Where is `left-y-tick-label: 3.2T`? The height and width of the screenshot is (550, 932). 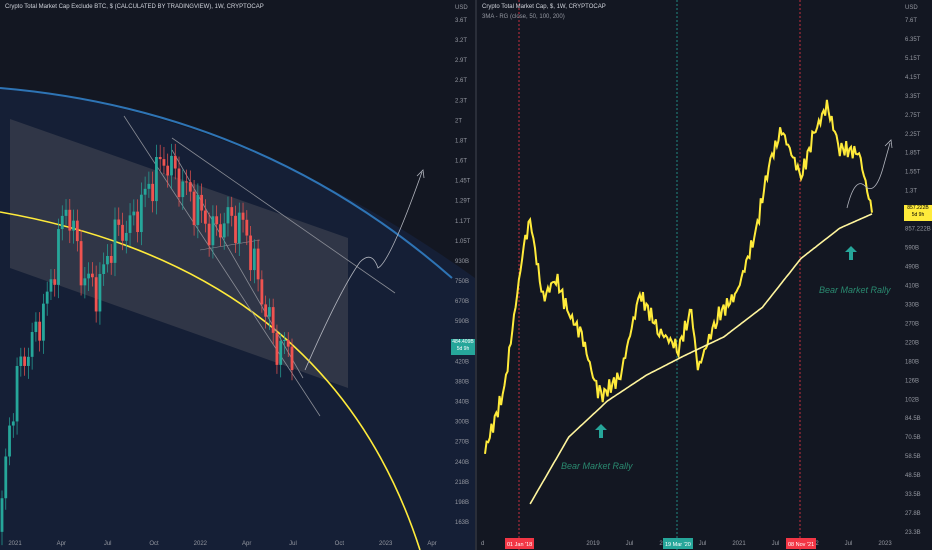 left-y-tick-label: 3.2T is located at coordinates (461, 41).